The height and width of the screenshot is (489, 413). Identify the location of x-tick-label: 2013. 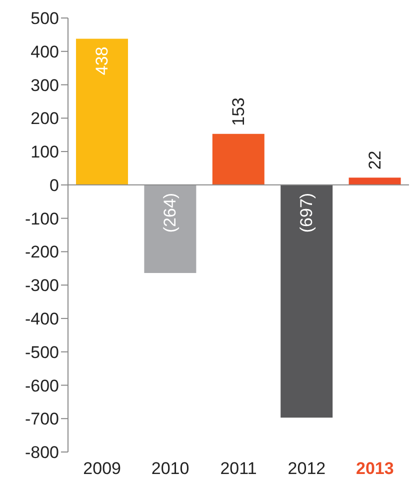
(375, 468).